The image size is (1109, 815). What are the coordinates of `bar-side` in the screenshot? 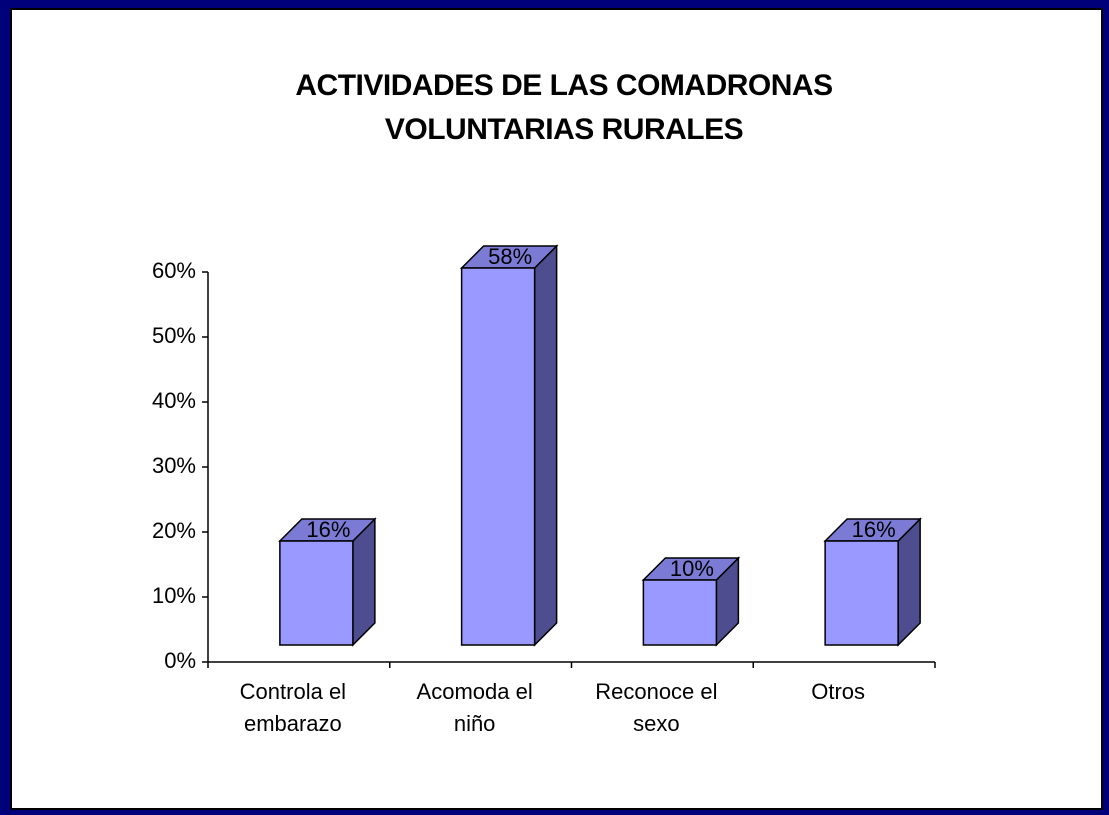 It's located at (545, 445).